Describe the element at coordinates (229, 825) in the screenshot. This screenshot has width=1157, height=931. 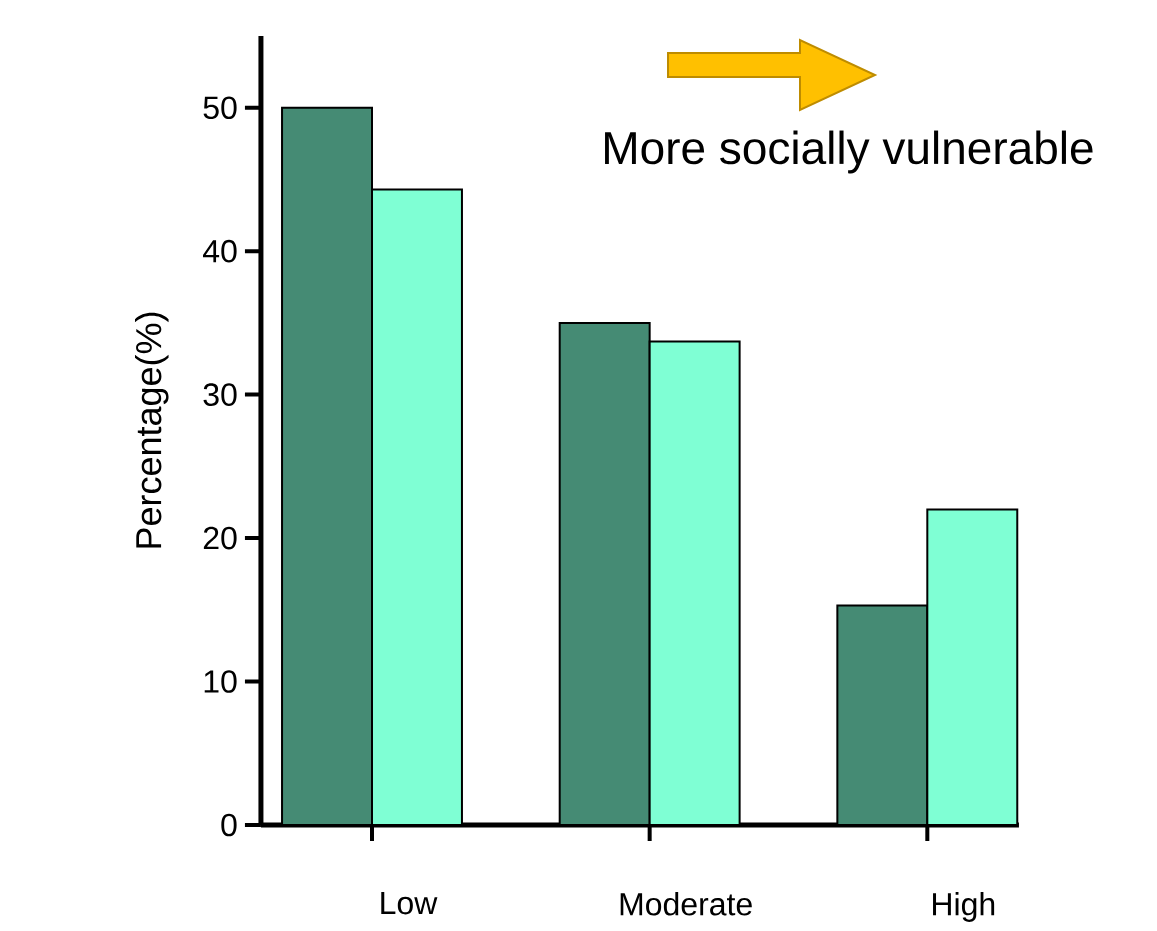
I see `y-tick-label: 0` at that location.